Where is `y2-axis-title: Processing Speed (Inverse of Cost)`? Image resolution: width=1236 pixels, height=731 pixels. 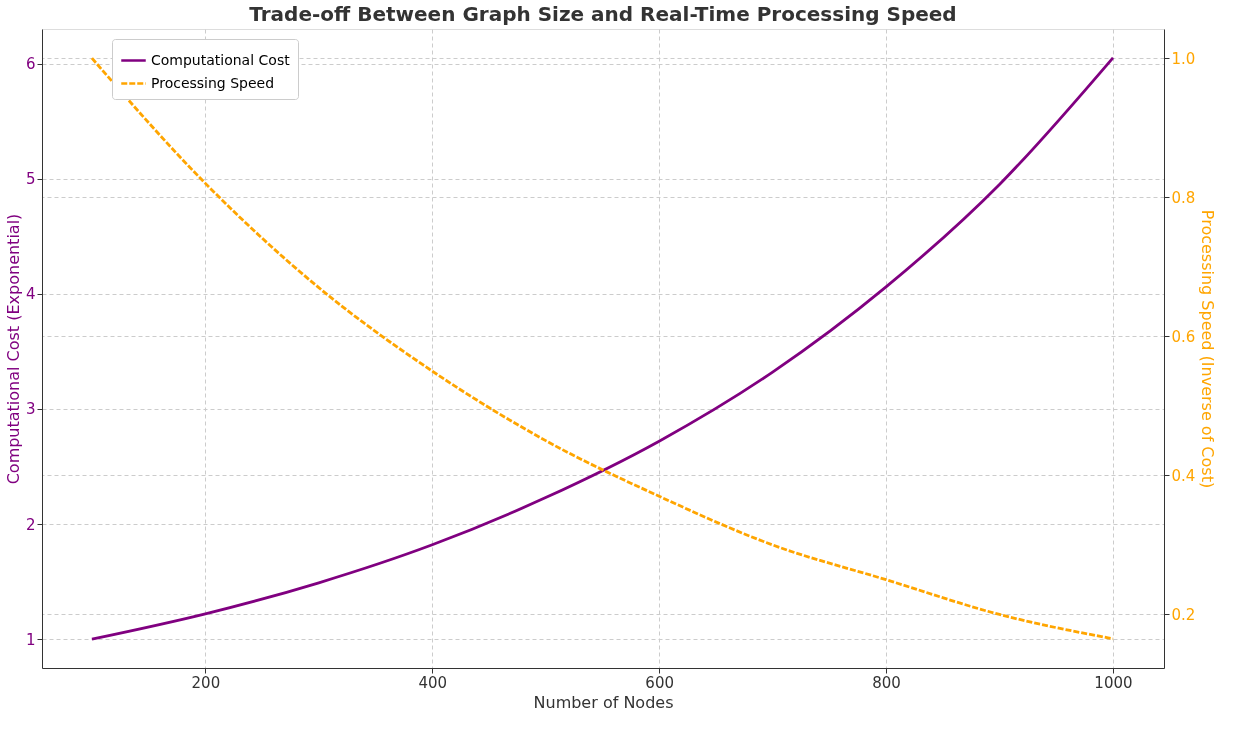
y2-axis-title: Processing Speed (Inverse of Cost) is located at coordinates (1208, 349).